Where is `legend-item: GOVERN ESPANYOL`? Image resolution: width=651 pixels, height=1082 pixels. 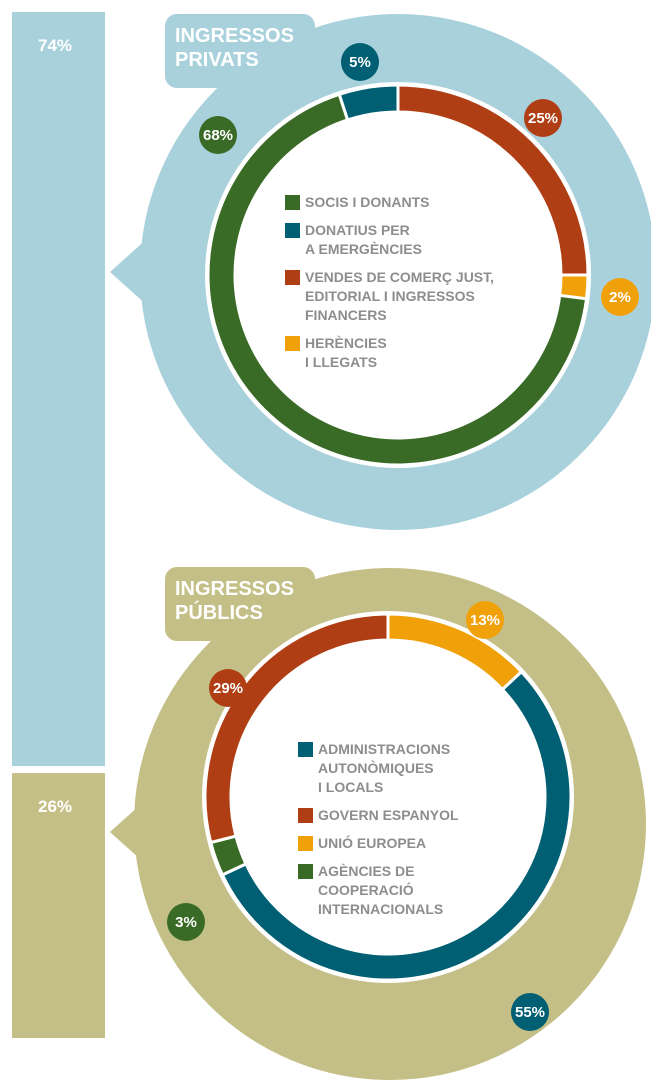
legend-item: GOVERN ESPANYOL is located at coordinates (378, 815).